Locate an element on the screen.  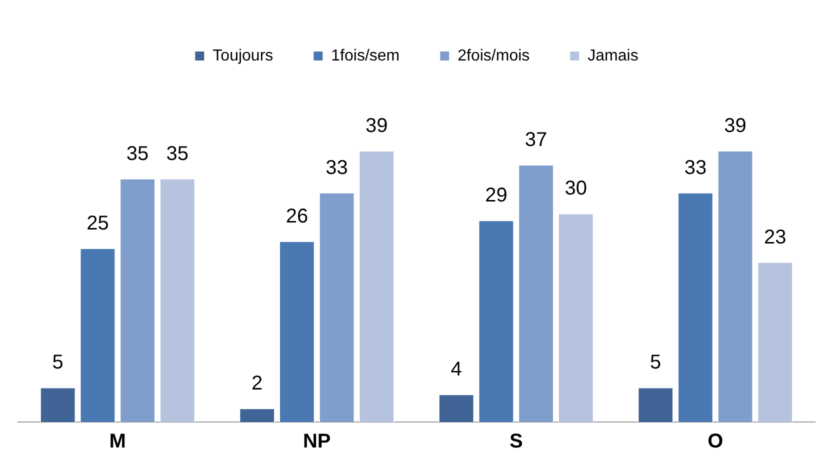
data-label: 2 is located at coordinates (257, 383).